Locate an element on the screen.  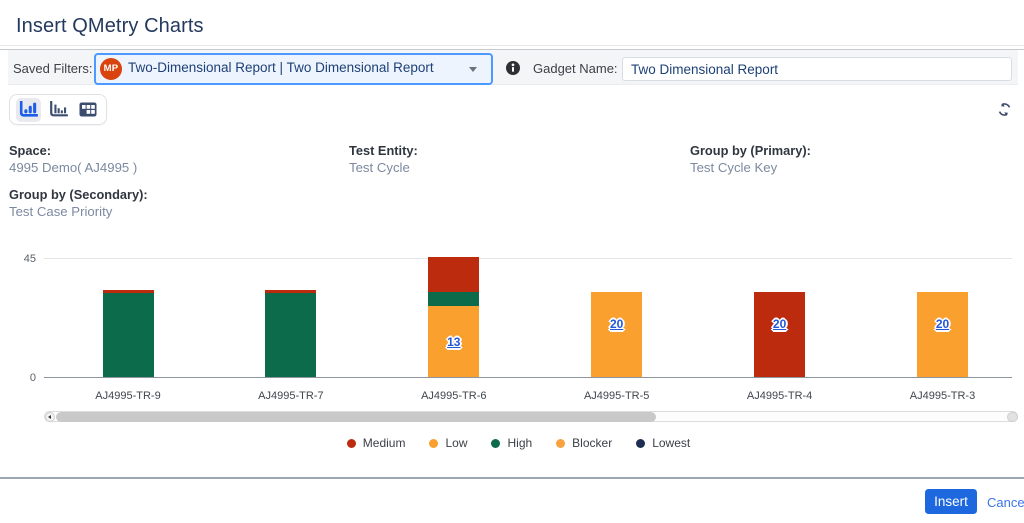
y-axis-tick-label: 0 is located at coordinates (32, 377).